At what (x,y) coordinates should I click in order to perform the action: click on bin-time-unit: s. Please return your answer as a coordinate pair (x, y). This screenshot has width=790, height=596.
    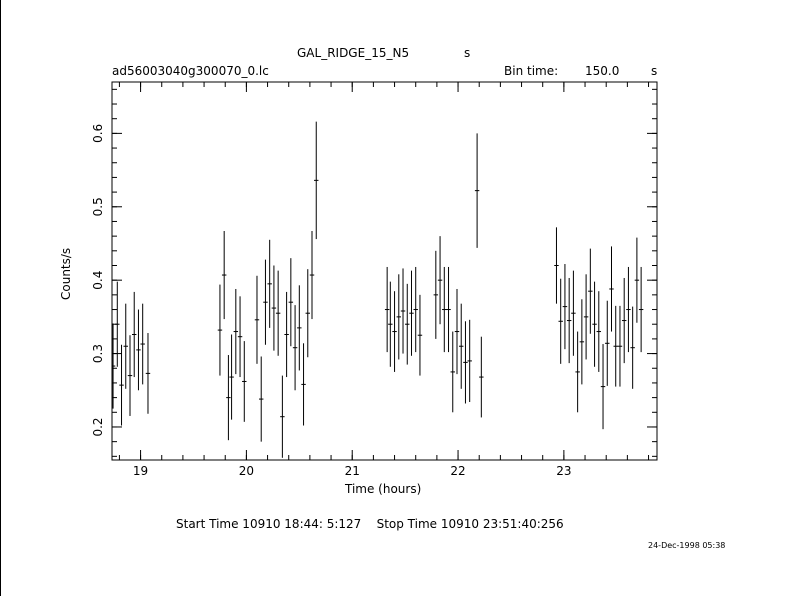
    Looking at the image, I should click on (654, 71).